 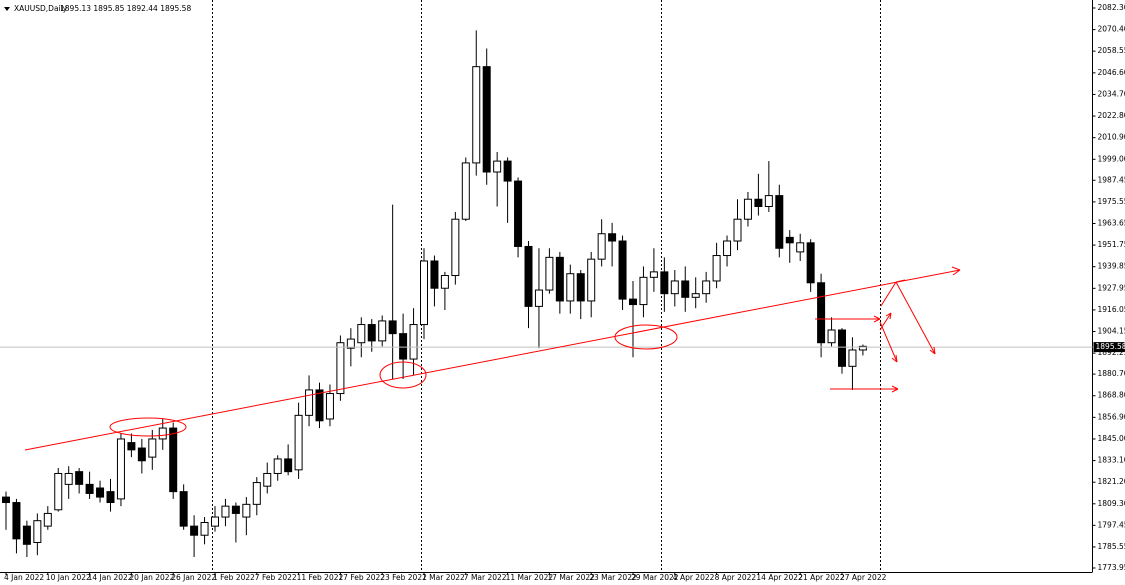 What do you see at coordinates (110, 577) in the screenshot?
I see `x-tick-label: 14 Jan 2022` at bounding box center [110, 577].